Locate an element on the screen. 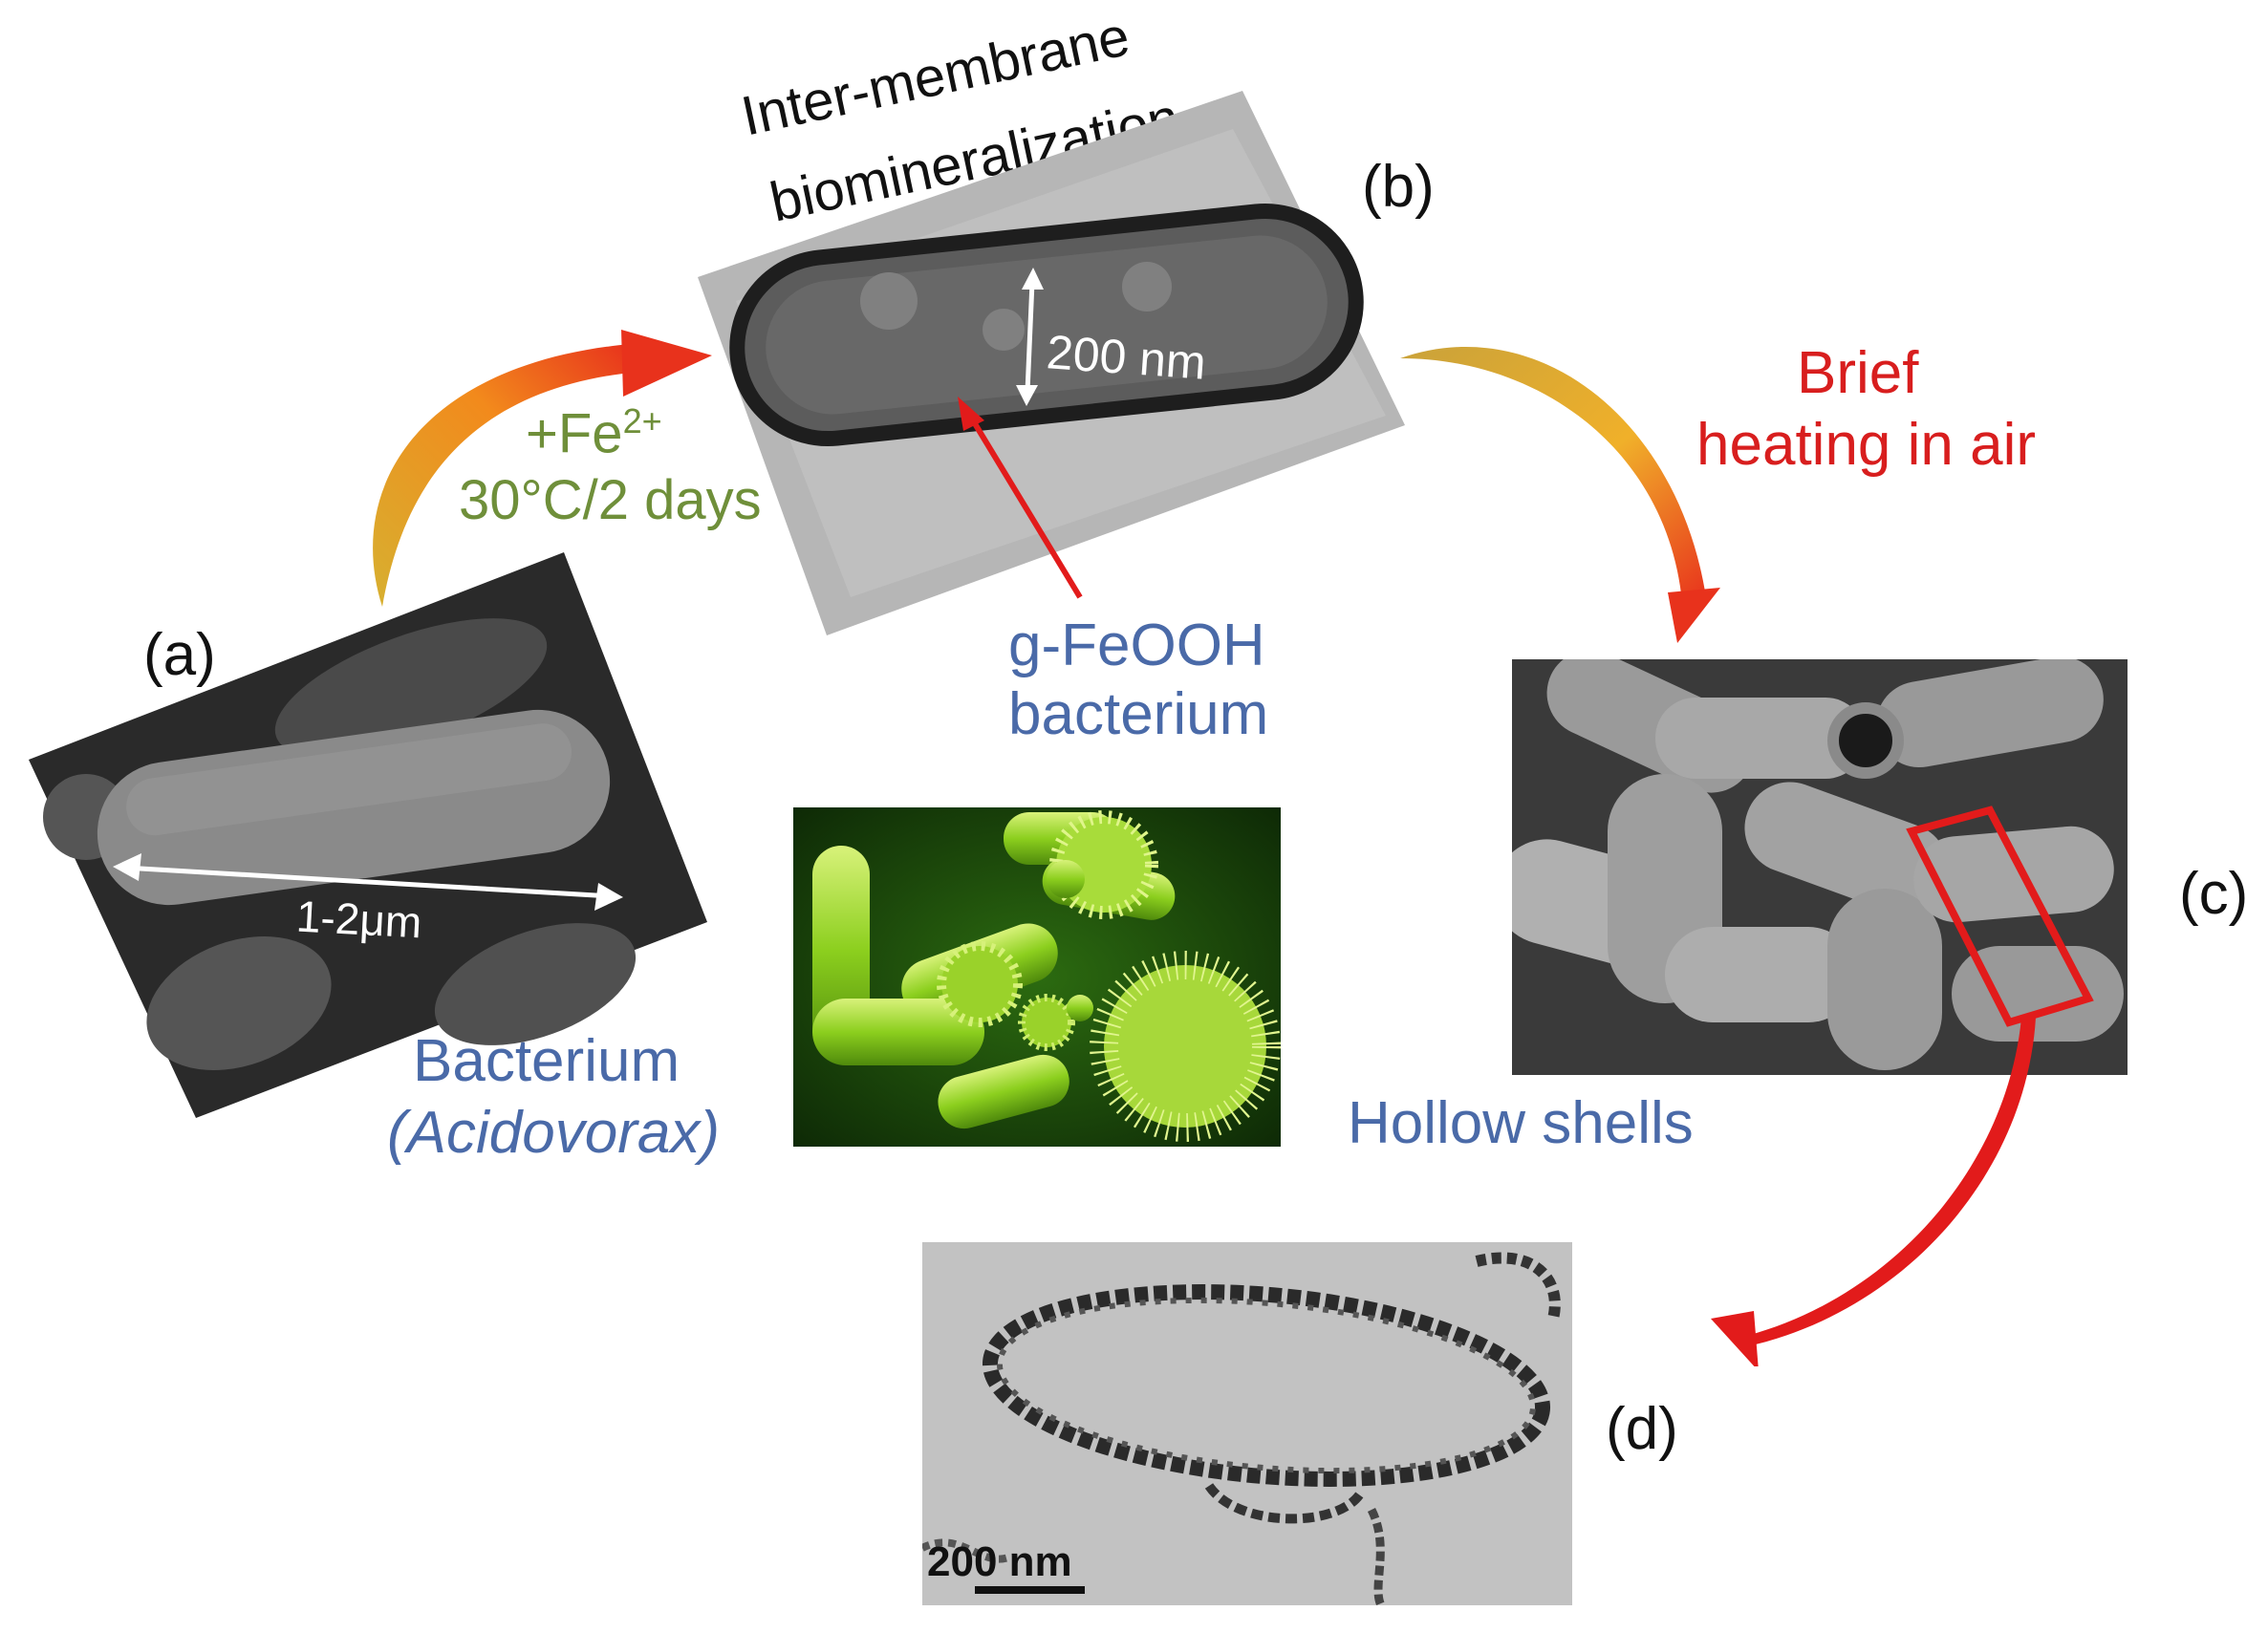 This screenshot has width=2268, height=1633. panel-d-scale-label: 200 nm is located at coordinates (999, 1561).